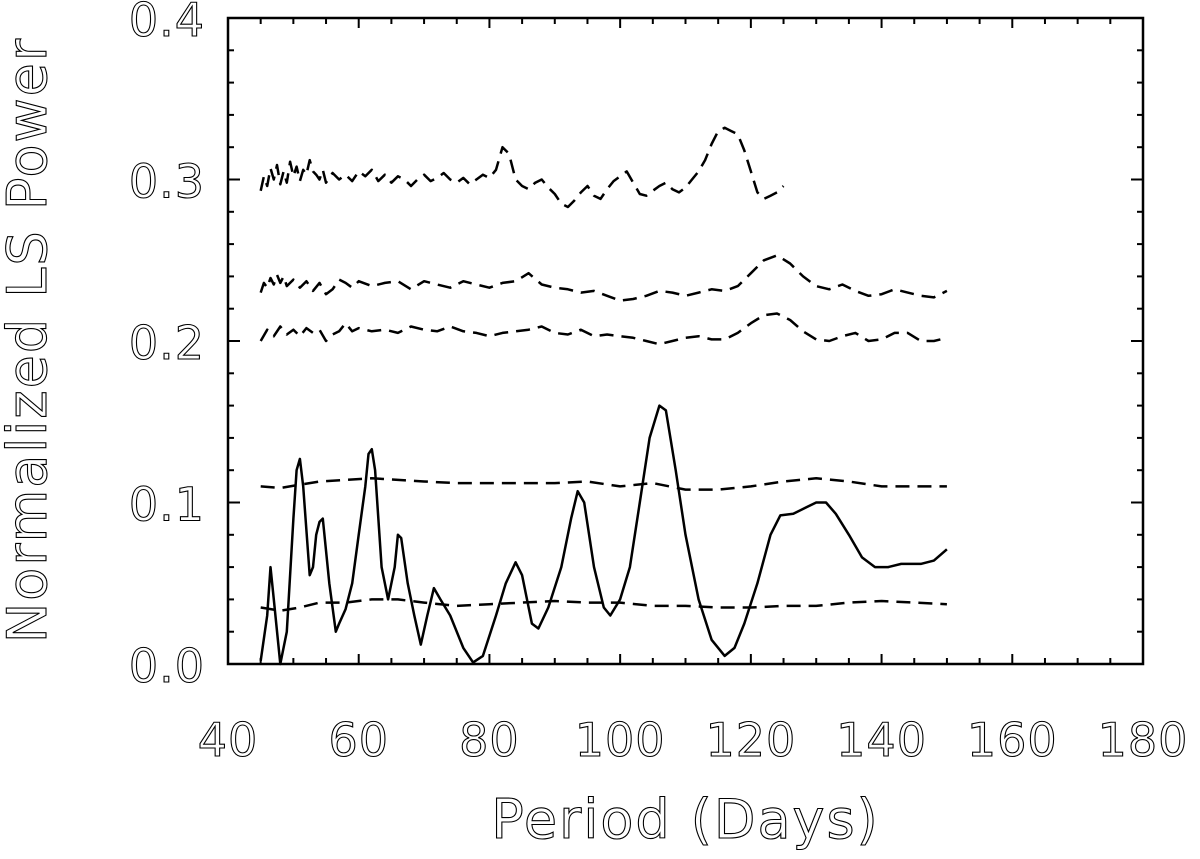 The width and height of the screenshot is (1200, 859). Describe the element at coordinates (750, 740) in the screenshot. I see `x-tick-label: 120` at that location.